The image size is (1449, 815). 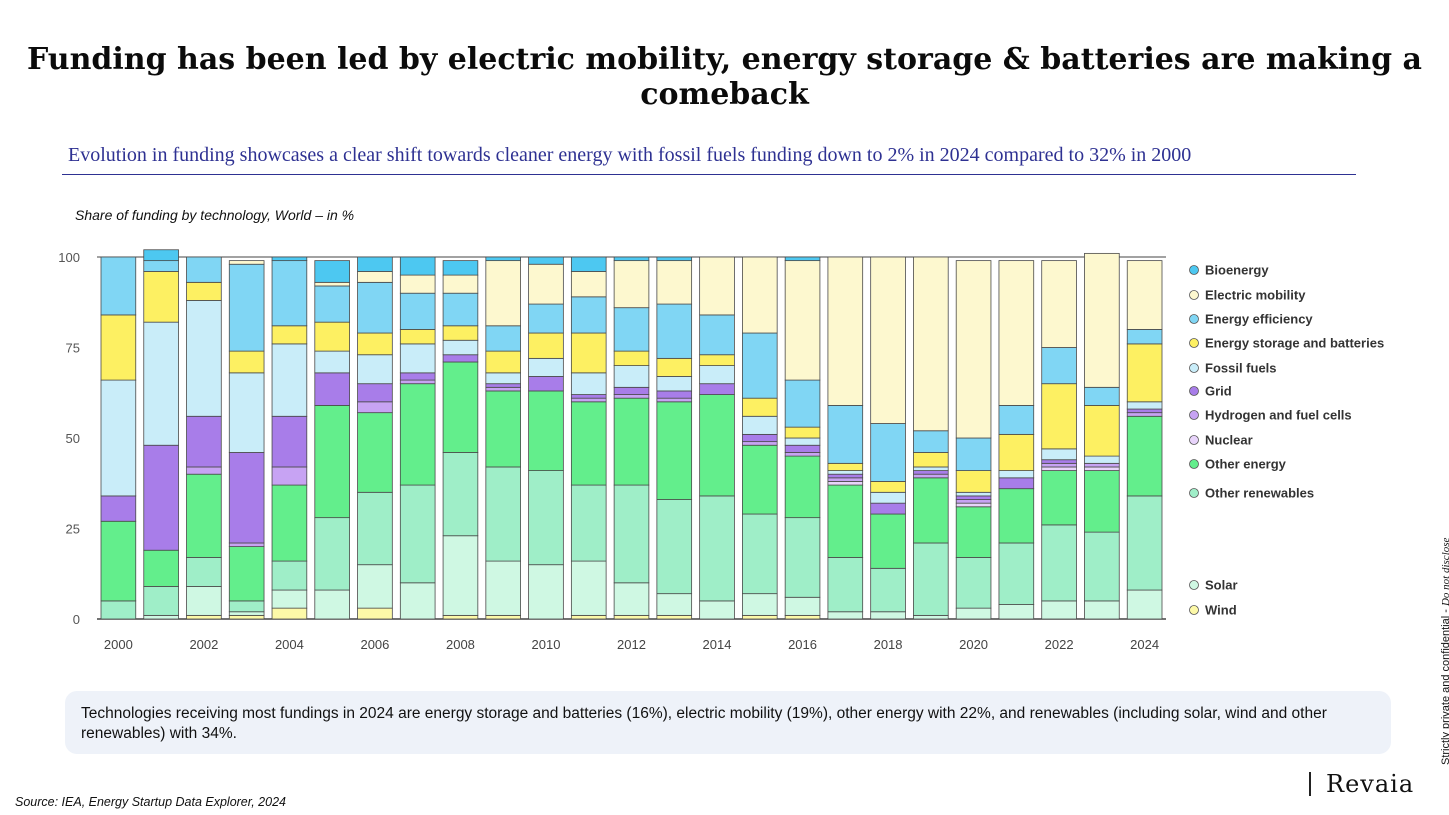 What do you see at coordinates (709, 174) in the screenshot?
I see `subtitle-divider` at bounding box center [709, 174].